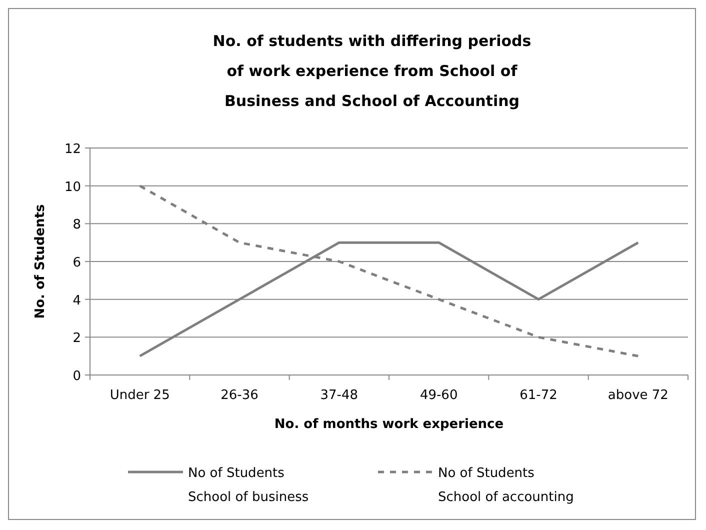 The image size is (706, 530). I want to click on y-tick-label: 12, so click(72, 149).